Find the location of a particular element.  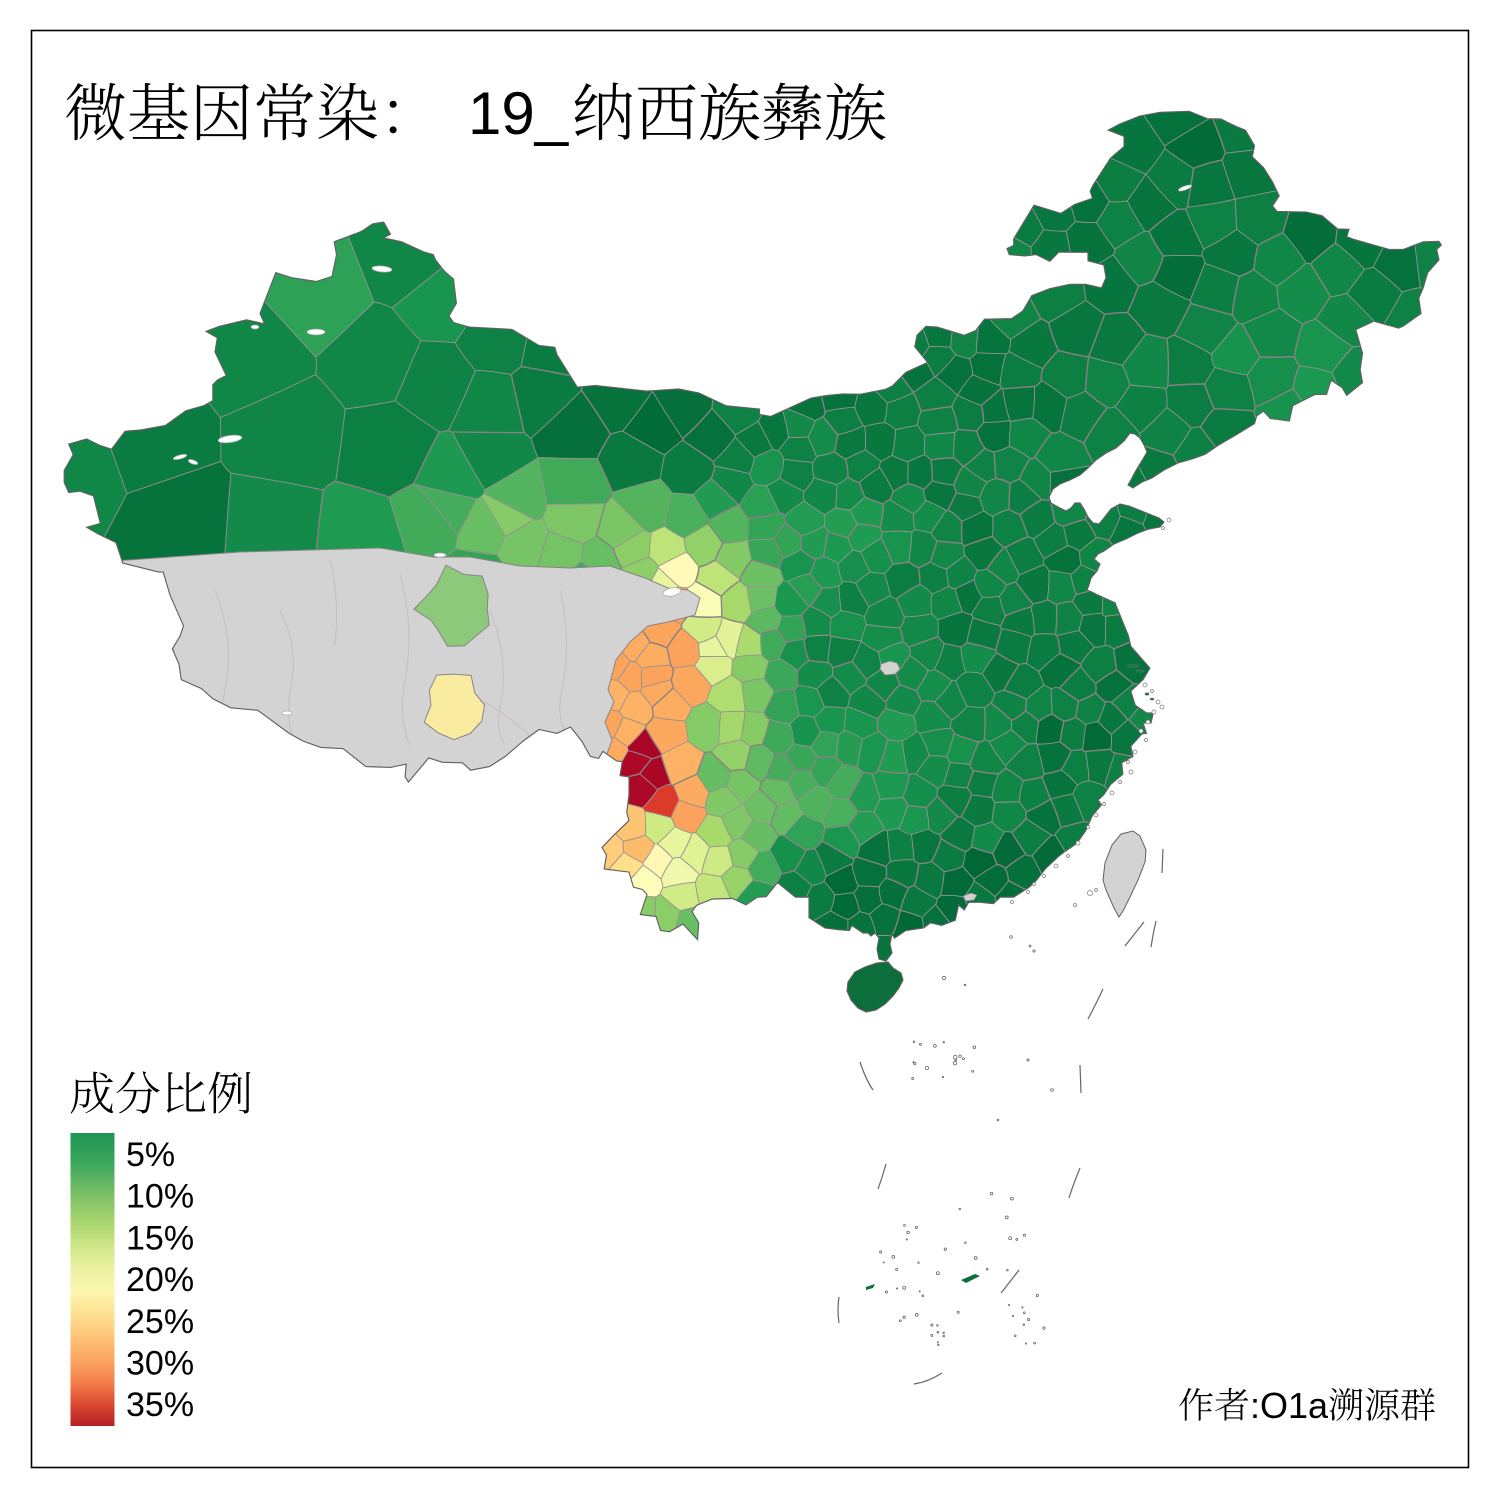

svg-text: 25% is located at coordinates (160, 1322).